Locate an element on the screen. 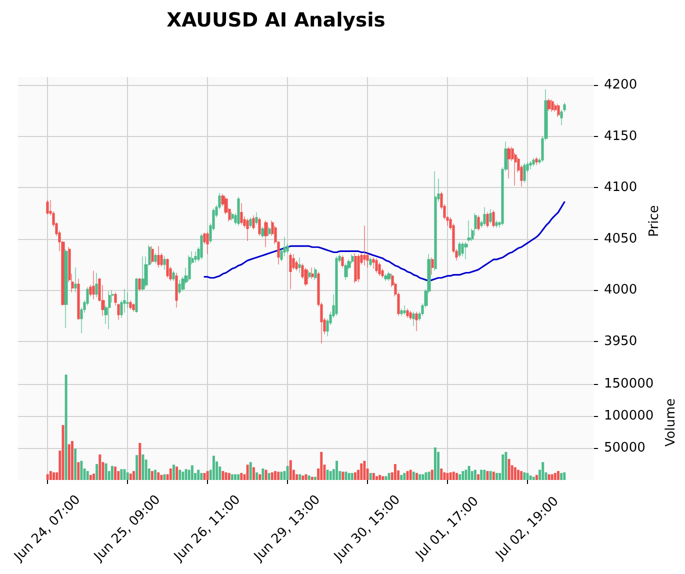  y-tick-label: 150000 is located at coordinates (629, 384).